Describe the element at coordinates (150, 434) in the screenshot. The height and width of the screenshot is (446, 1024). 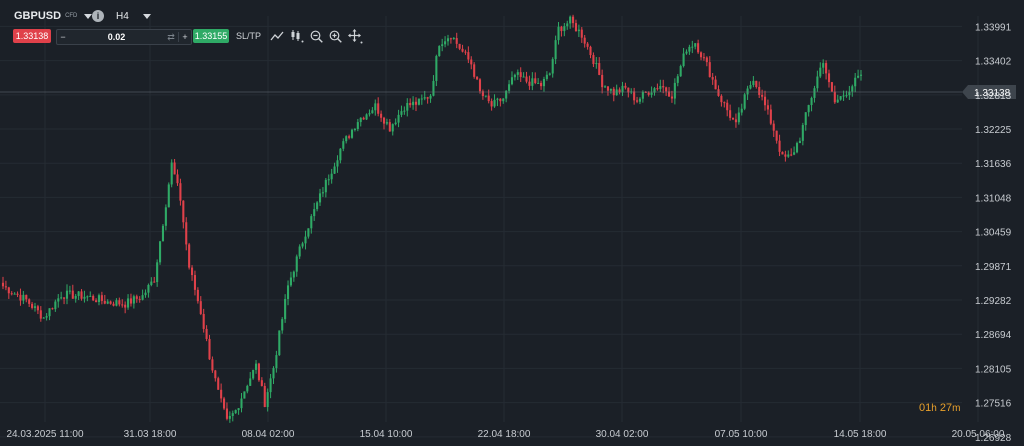
I see `time-tick-label: 31.03 18:00` at that location.